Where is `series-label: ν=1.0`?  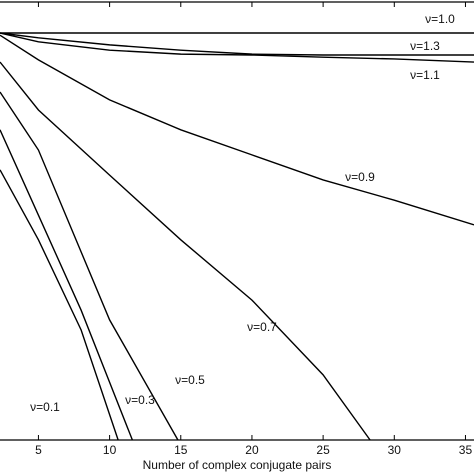 series-label: ν=1.0 is located at coordinates (440, 19).